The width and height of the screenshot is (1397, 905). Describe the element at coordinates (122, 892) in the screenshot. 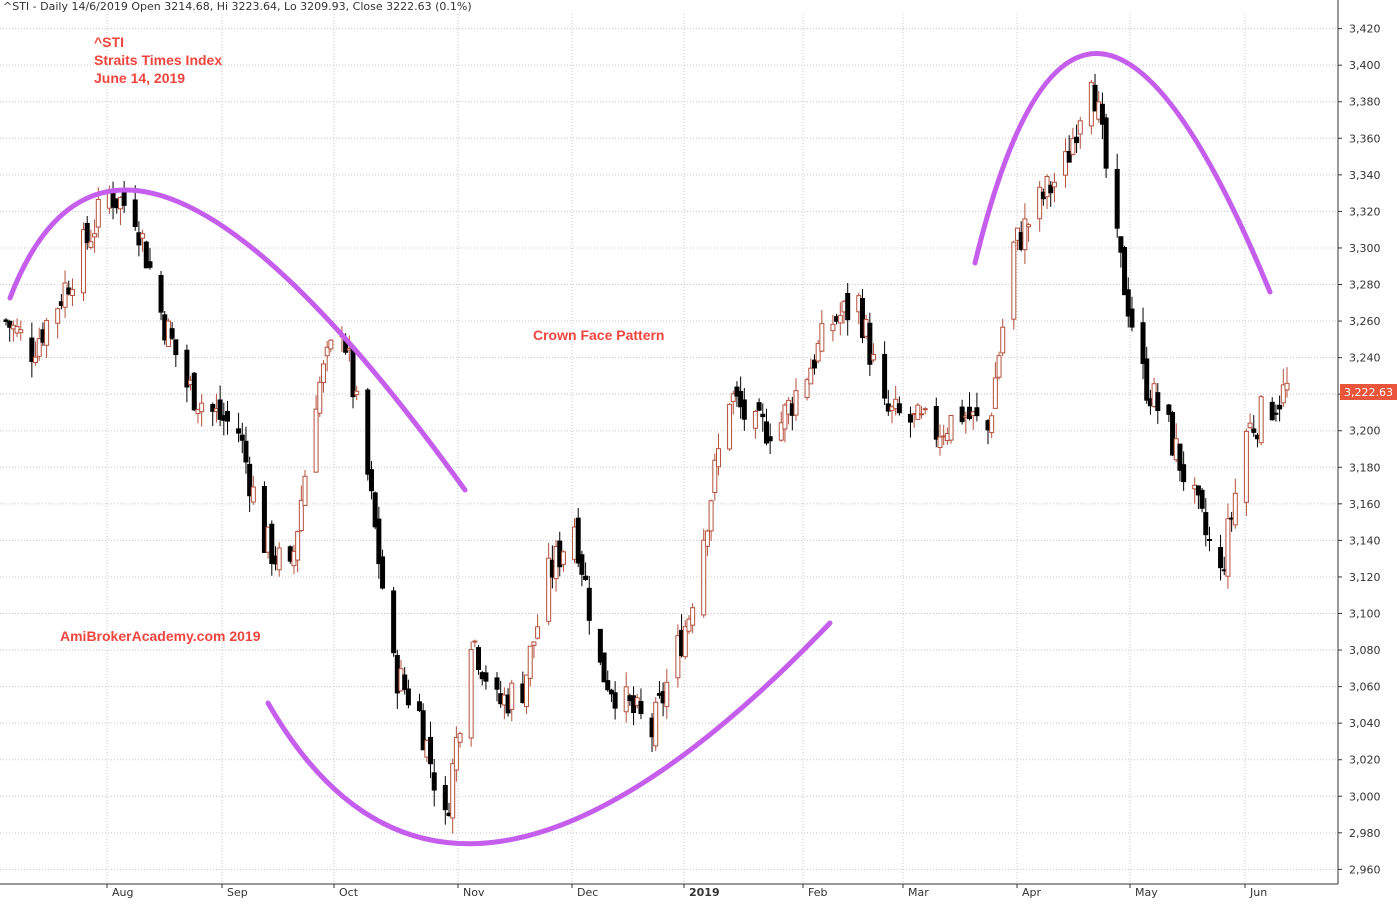

I see `x-tick-label: Aug` at that location.